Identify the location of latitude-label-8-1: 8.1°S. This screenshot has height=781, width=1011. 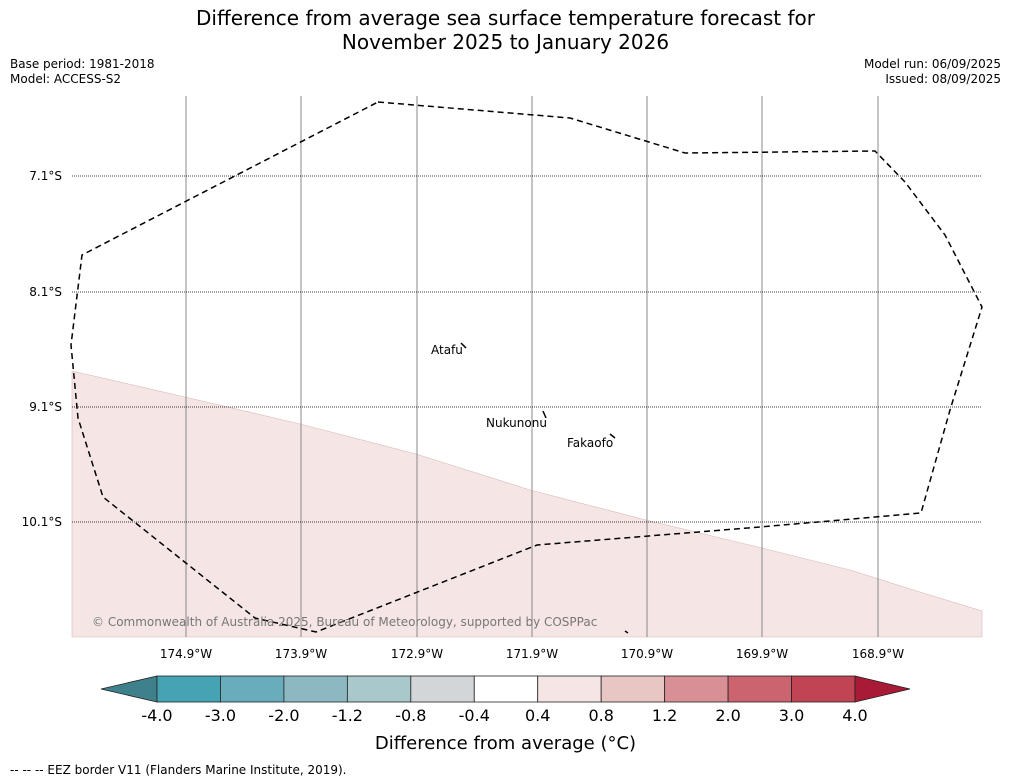
(45, 292).